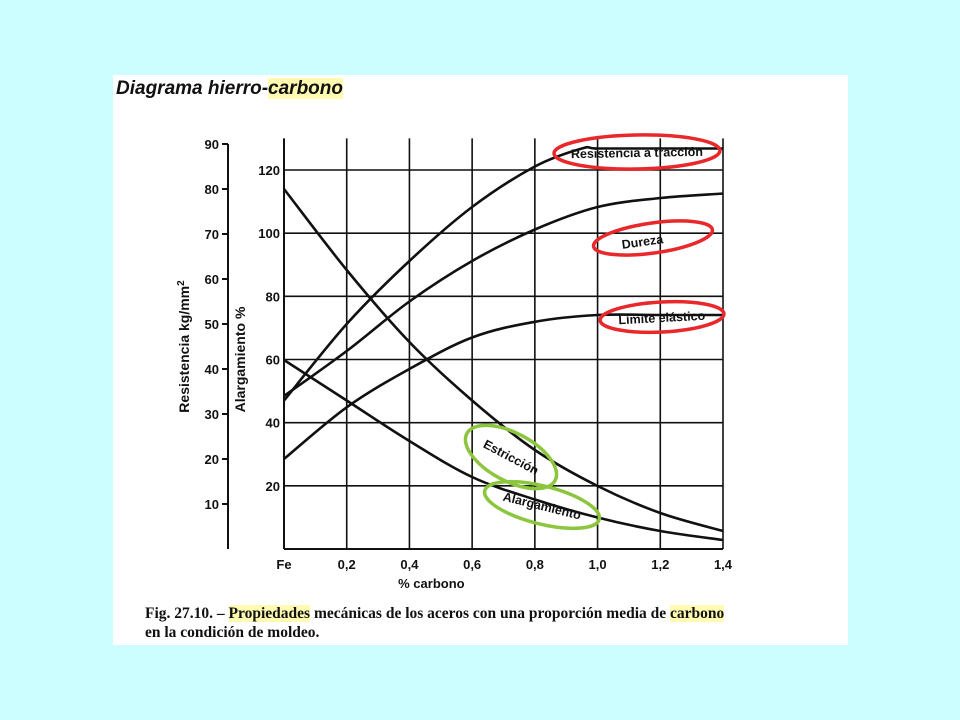  What do you see at coordinates (212, 189) in the screenshot?
I see `left-axis-tick-label: 80` at bounding box center [212, 189].